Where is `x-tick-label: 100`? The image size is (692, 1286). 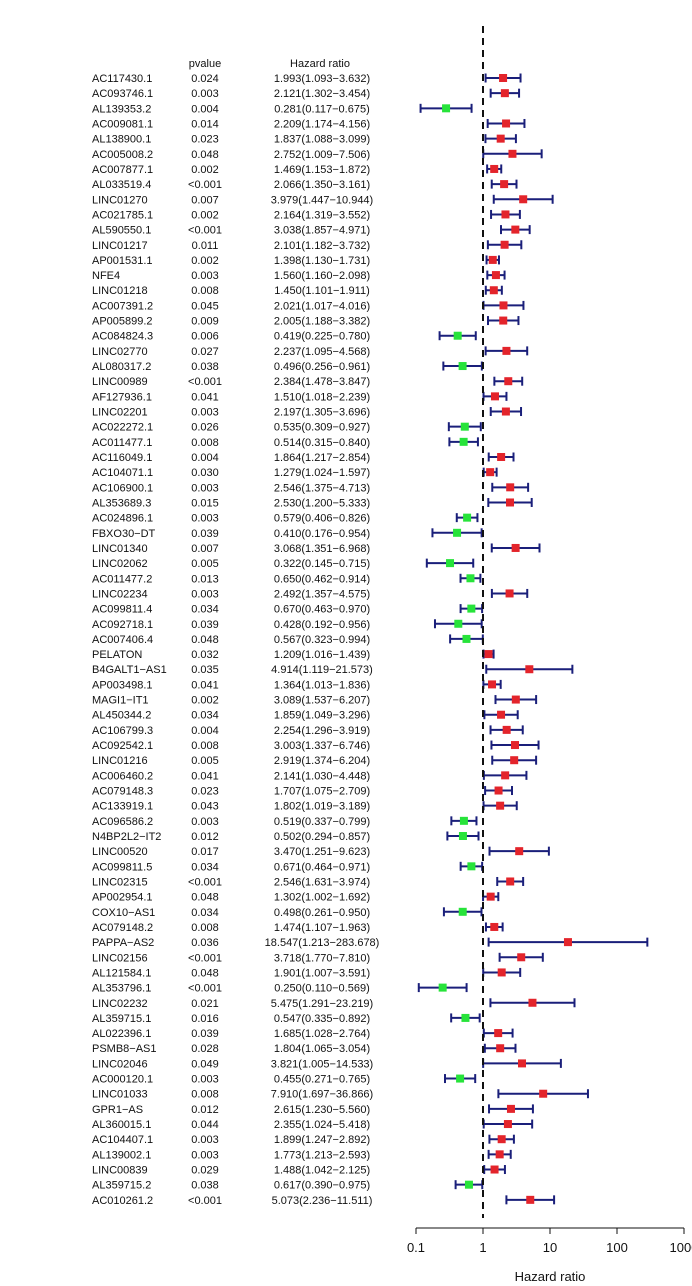 x-tick-label: 100 is located at coordinates (617, 1247).